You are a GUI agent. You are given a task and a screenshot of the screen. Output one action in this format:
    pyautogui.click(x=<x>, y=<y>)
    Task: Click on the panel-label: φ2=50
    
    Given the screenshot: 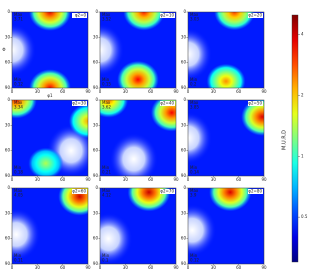 What is the action you would take?
    pyautogui.click(x=255, y=103)
    